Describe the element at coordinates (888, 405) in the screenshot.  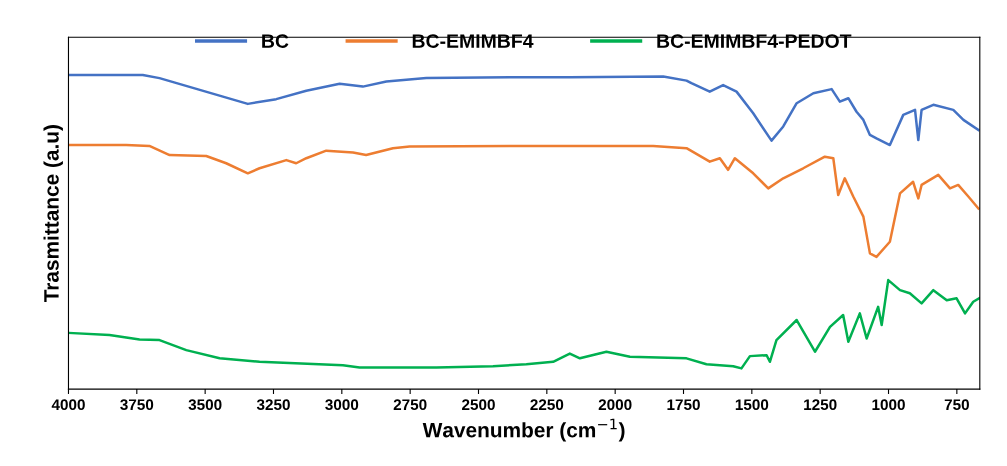
I see `x-tick-label: 1000` at that location.